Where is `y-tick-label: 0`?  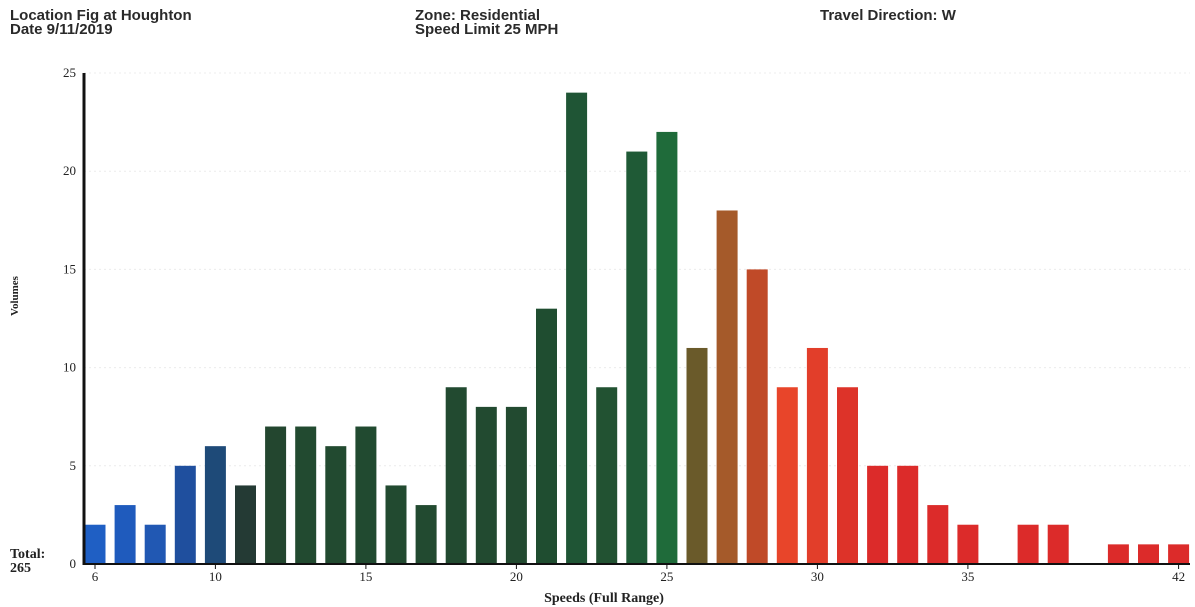
y-tick-label: 0 is located at coordinates (73, 563).